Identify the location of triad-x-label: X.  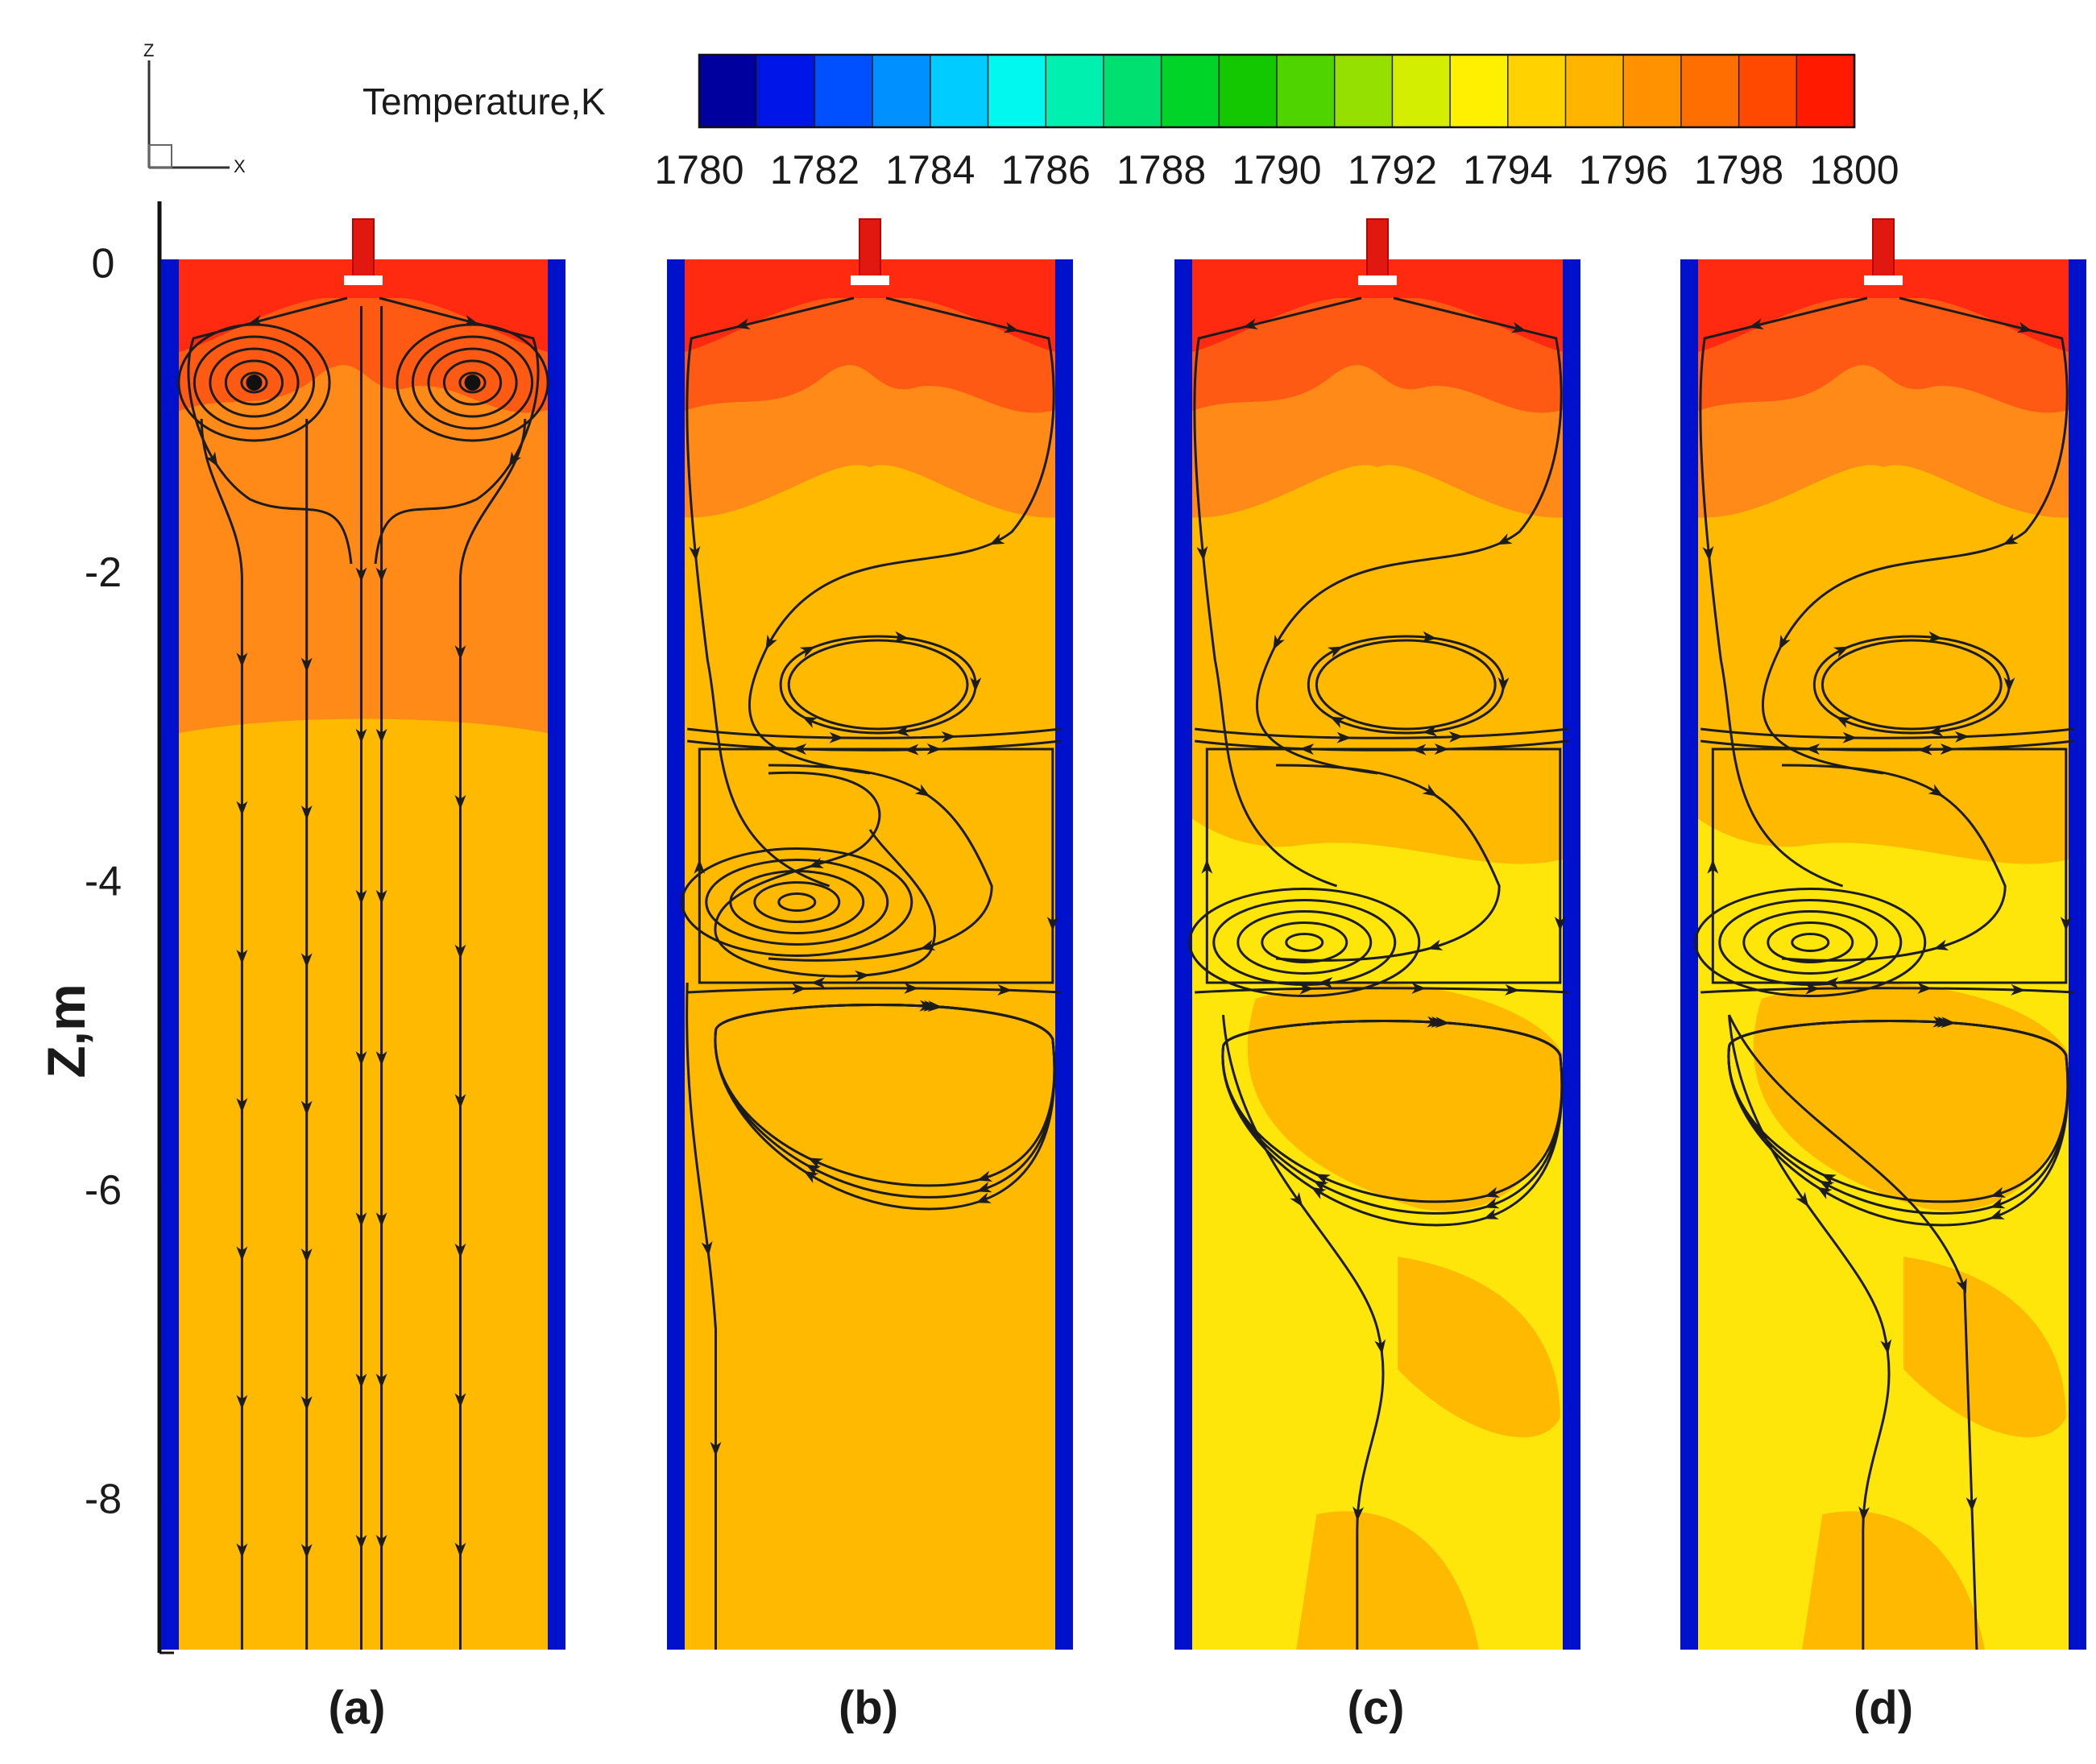
(240, 166).